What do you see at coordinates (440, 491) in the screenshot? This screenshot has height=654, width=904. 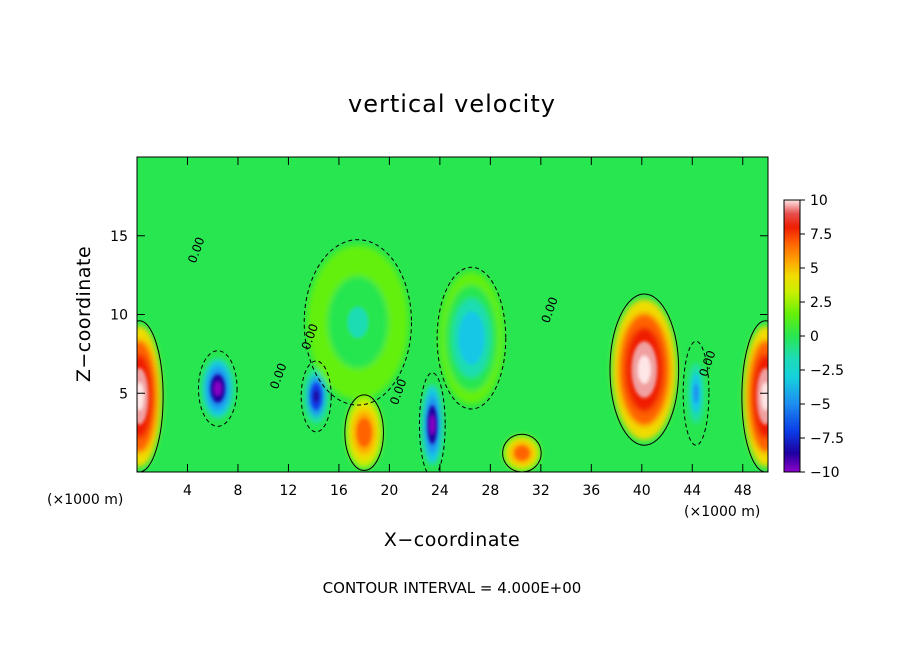 I see `x-tick-label-24: 24` at bounding box center [440, 491].